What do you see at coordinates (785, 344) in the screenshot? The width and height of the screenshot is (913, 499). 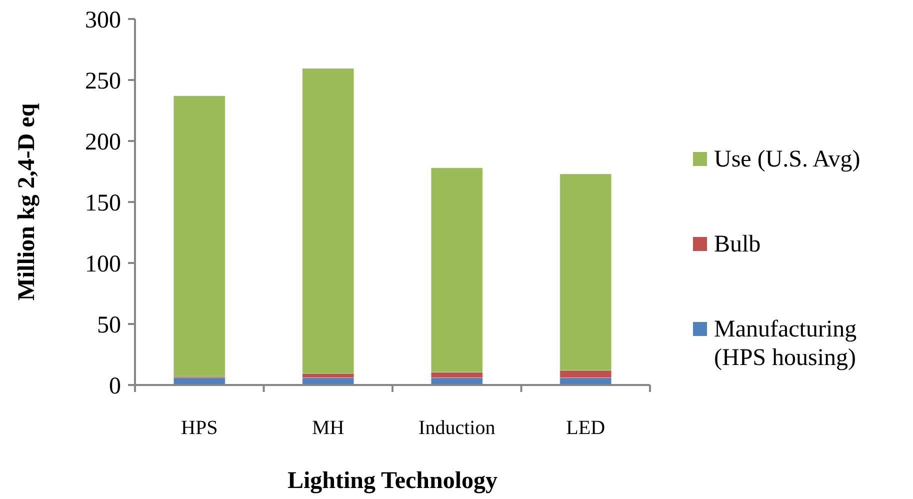 I see `legend-label: Manufacturing (HPS housing)` at bounding box center [785, 344].